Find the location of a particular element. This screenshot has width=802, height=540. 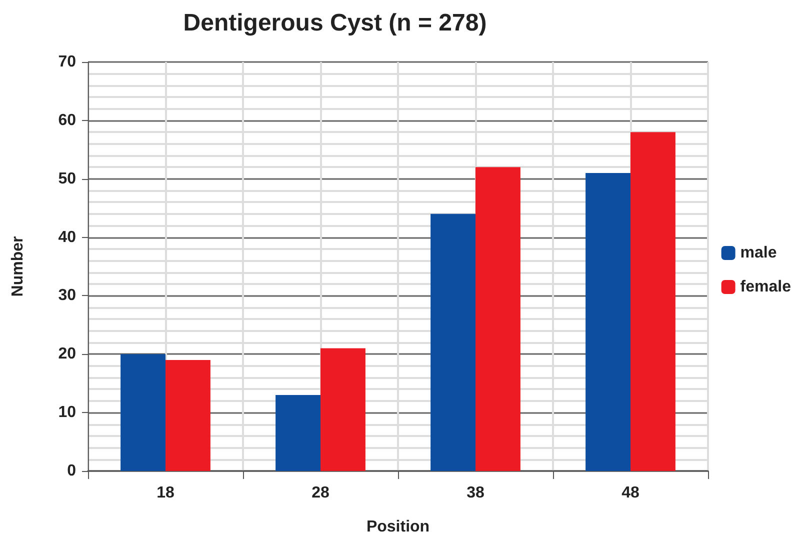

x-tick-label: 18 is located at coordinates (165, 493).